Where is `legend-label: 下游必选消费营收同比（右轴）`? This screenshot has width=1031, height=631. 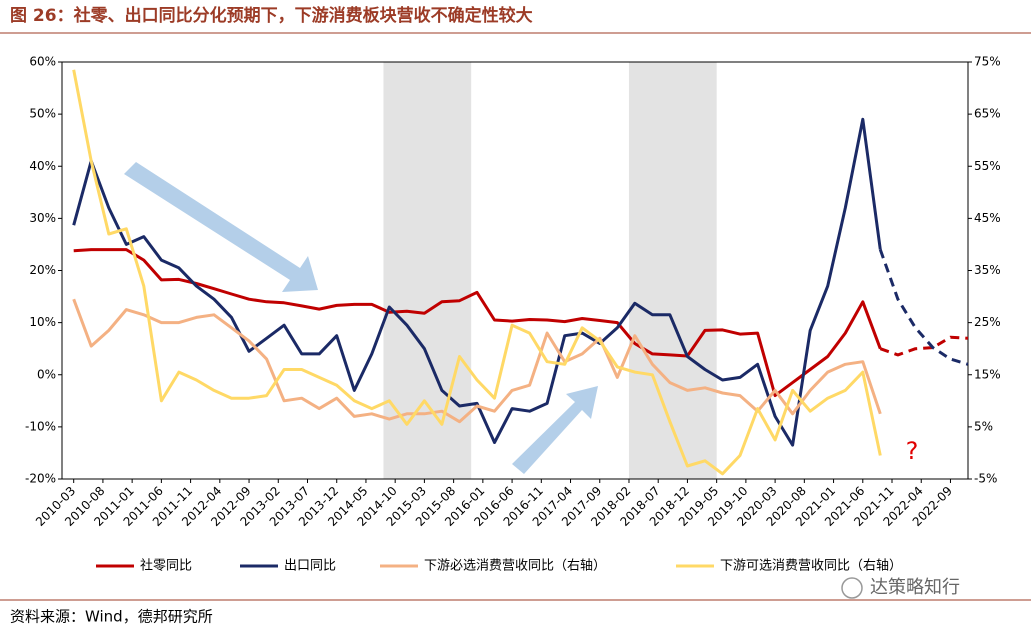
legend-label: 下游必选消费营收同比（右轴） is located at coordinates (515, 566).